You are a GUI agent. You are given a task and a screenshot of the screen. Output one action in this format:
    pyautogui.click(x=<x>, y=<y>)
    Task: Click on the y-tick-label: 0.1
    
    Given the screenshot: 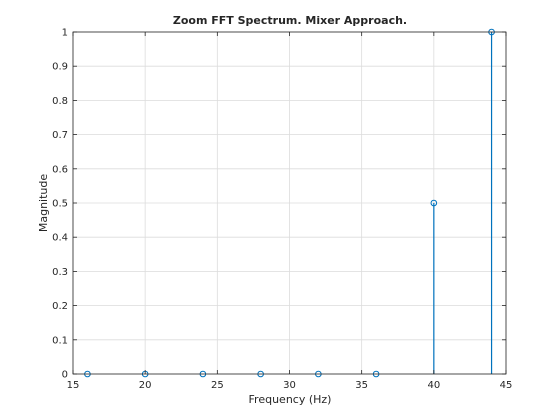 What is the action you would take?
    pyautogui.click(x=60, y=340)
    